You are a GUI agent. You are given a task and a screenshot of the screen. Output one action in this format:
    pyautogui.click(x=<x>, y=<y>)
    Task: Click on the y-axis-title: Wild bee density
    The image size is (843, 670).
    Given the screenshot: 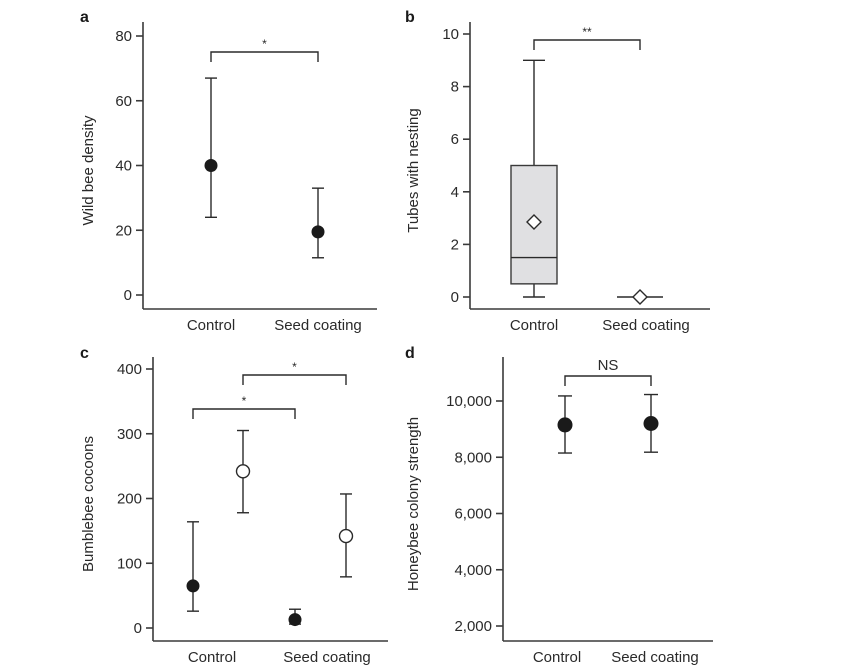 What is the action you would take?
    pyautogui.click(x=88, y=170)
    